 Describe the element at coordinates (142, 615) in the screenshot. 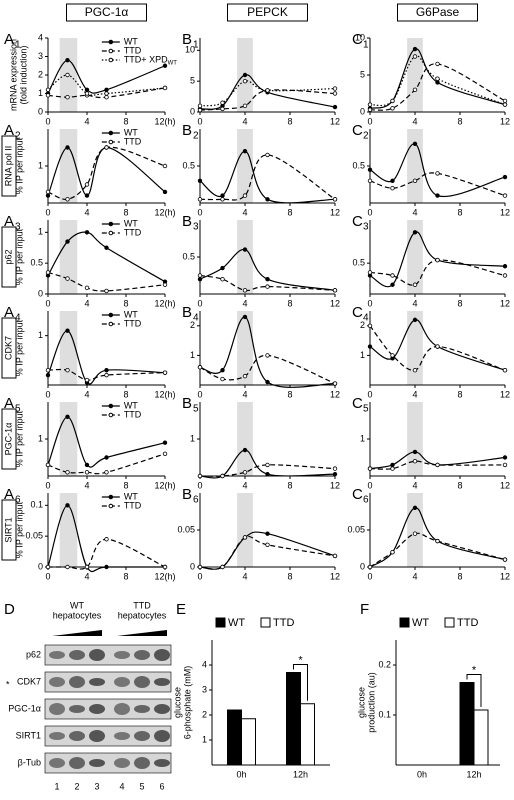

I see `group-label: hepatocytes` at that location.